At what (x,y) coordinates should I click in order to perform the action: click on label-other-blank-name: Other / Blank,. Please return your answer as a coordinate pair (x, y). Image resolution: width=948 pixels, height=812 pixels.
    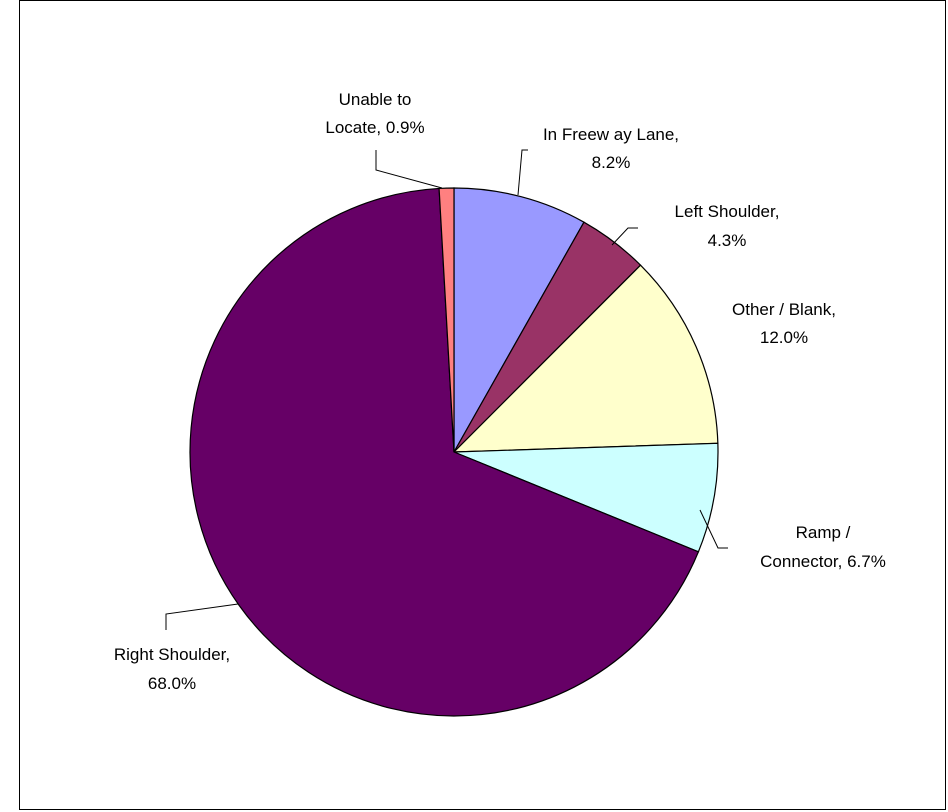
    Looking at the image, I should click on (784, 309).